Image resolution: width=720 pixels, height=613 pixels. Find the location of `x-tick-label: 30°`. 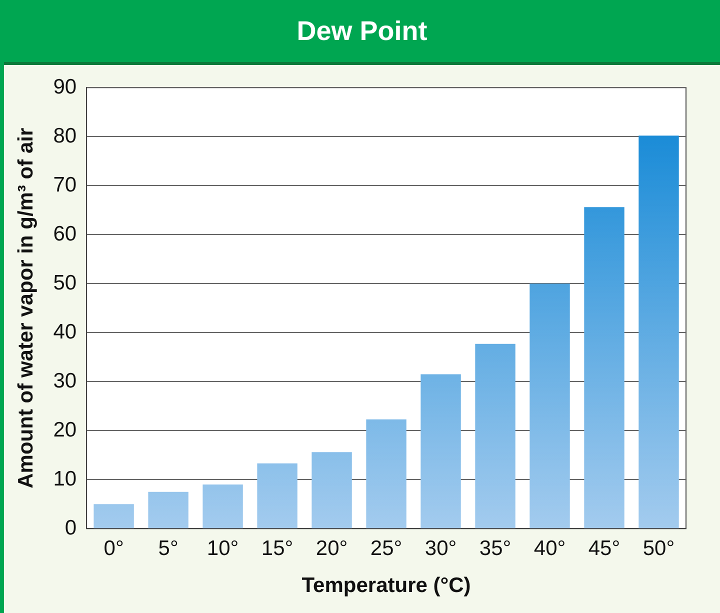

x-tick-label: 30° is located at coordinates (440, 548).